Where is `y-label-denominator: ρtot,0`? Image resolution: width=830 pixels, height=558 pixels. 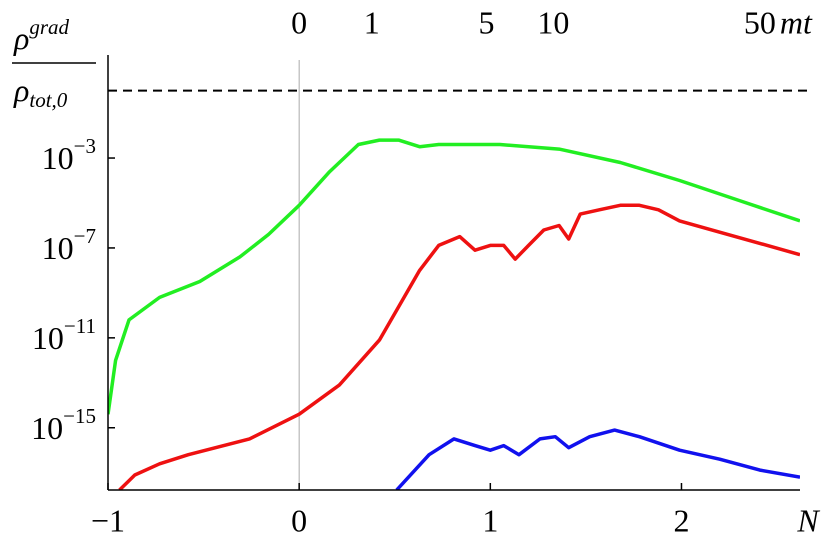 y-label-denominator: ρtot,0 is located at coordinates (40, 91).